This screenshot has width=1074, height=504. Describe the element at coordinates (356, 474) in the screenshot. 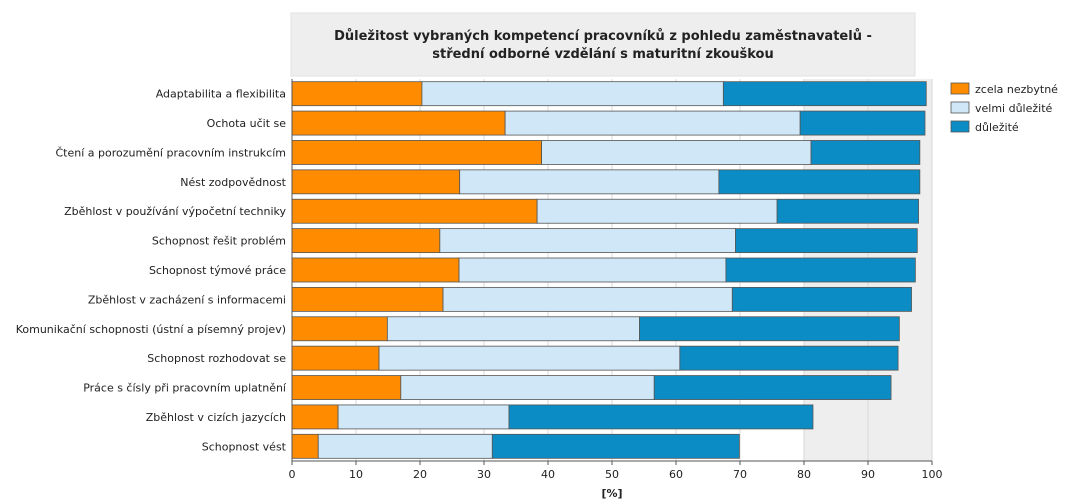

I see `x-tick-label: 10` at that location.